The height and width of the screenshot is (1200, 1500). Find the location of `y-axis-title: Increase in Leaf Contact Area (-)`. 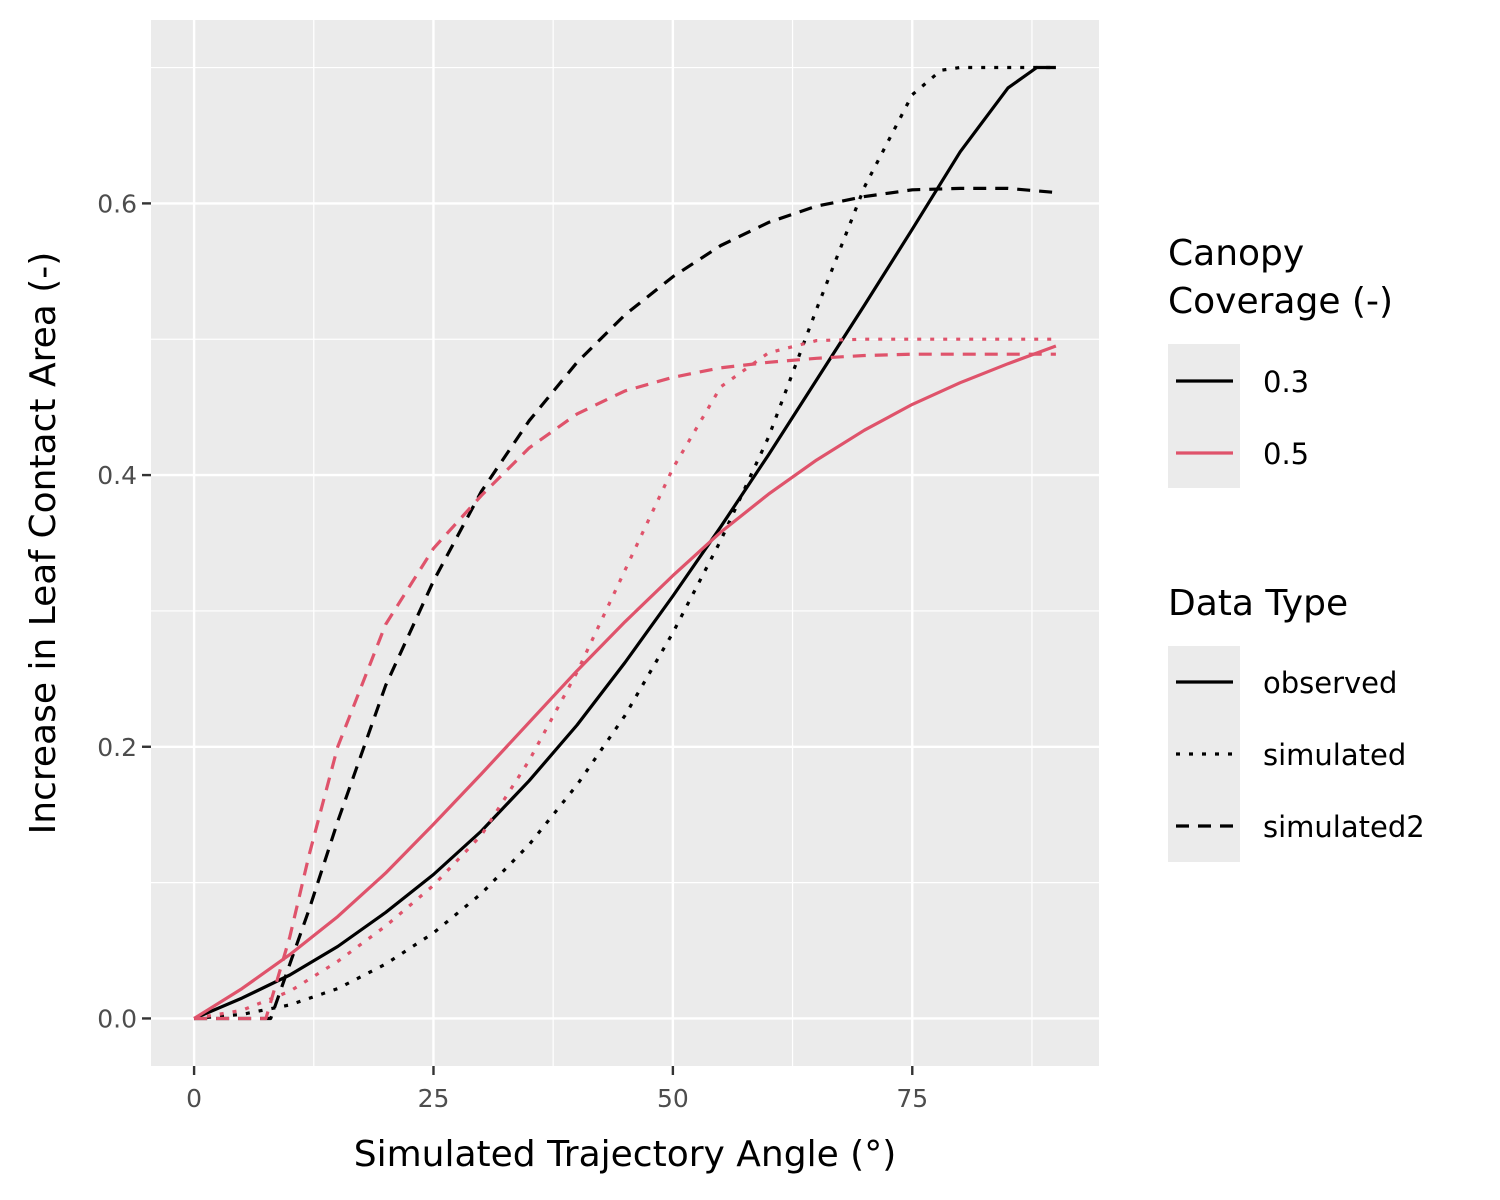

y-axis-title: Increase in Leaf Contact Area (-) is located at coordinates (43, 543).